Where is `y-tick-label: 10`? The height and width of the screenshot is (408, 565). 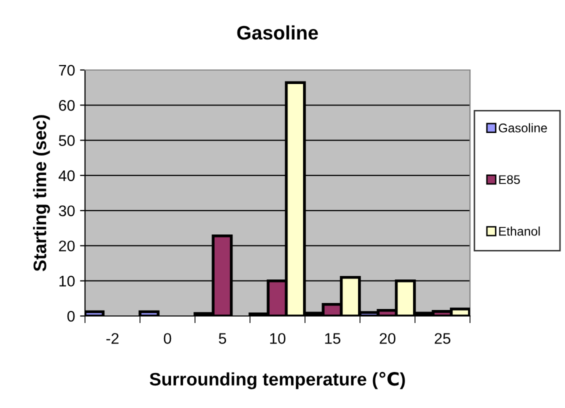
y-tick-label: 10 is located at coordinates (67, 281).